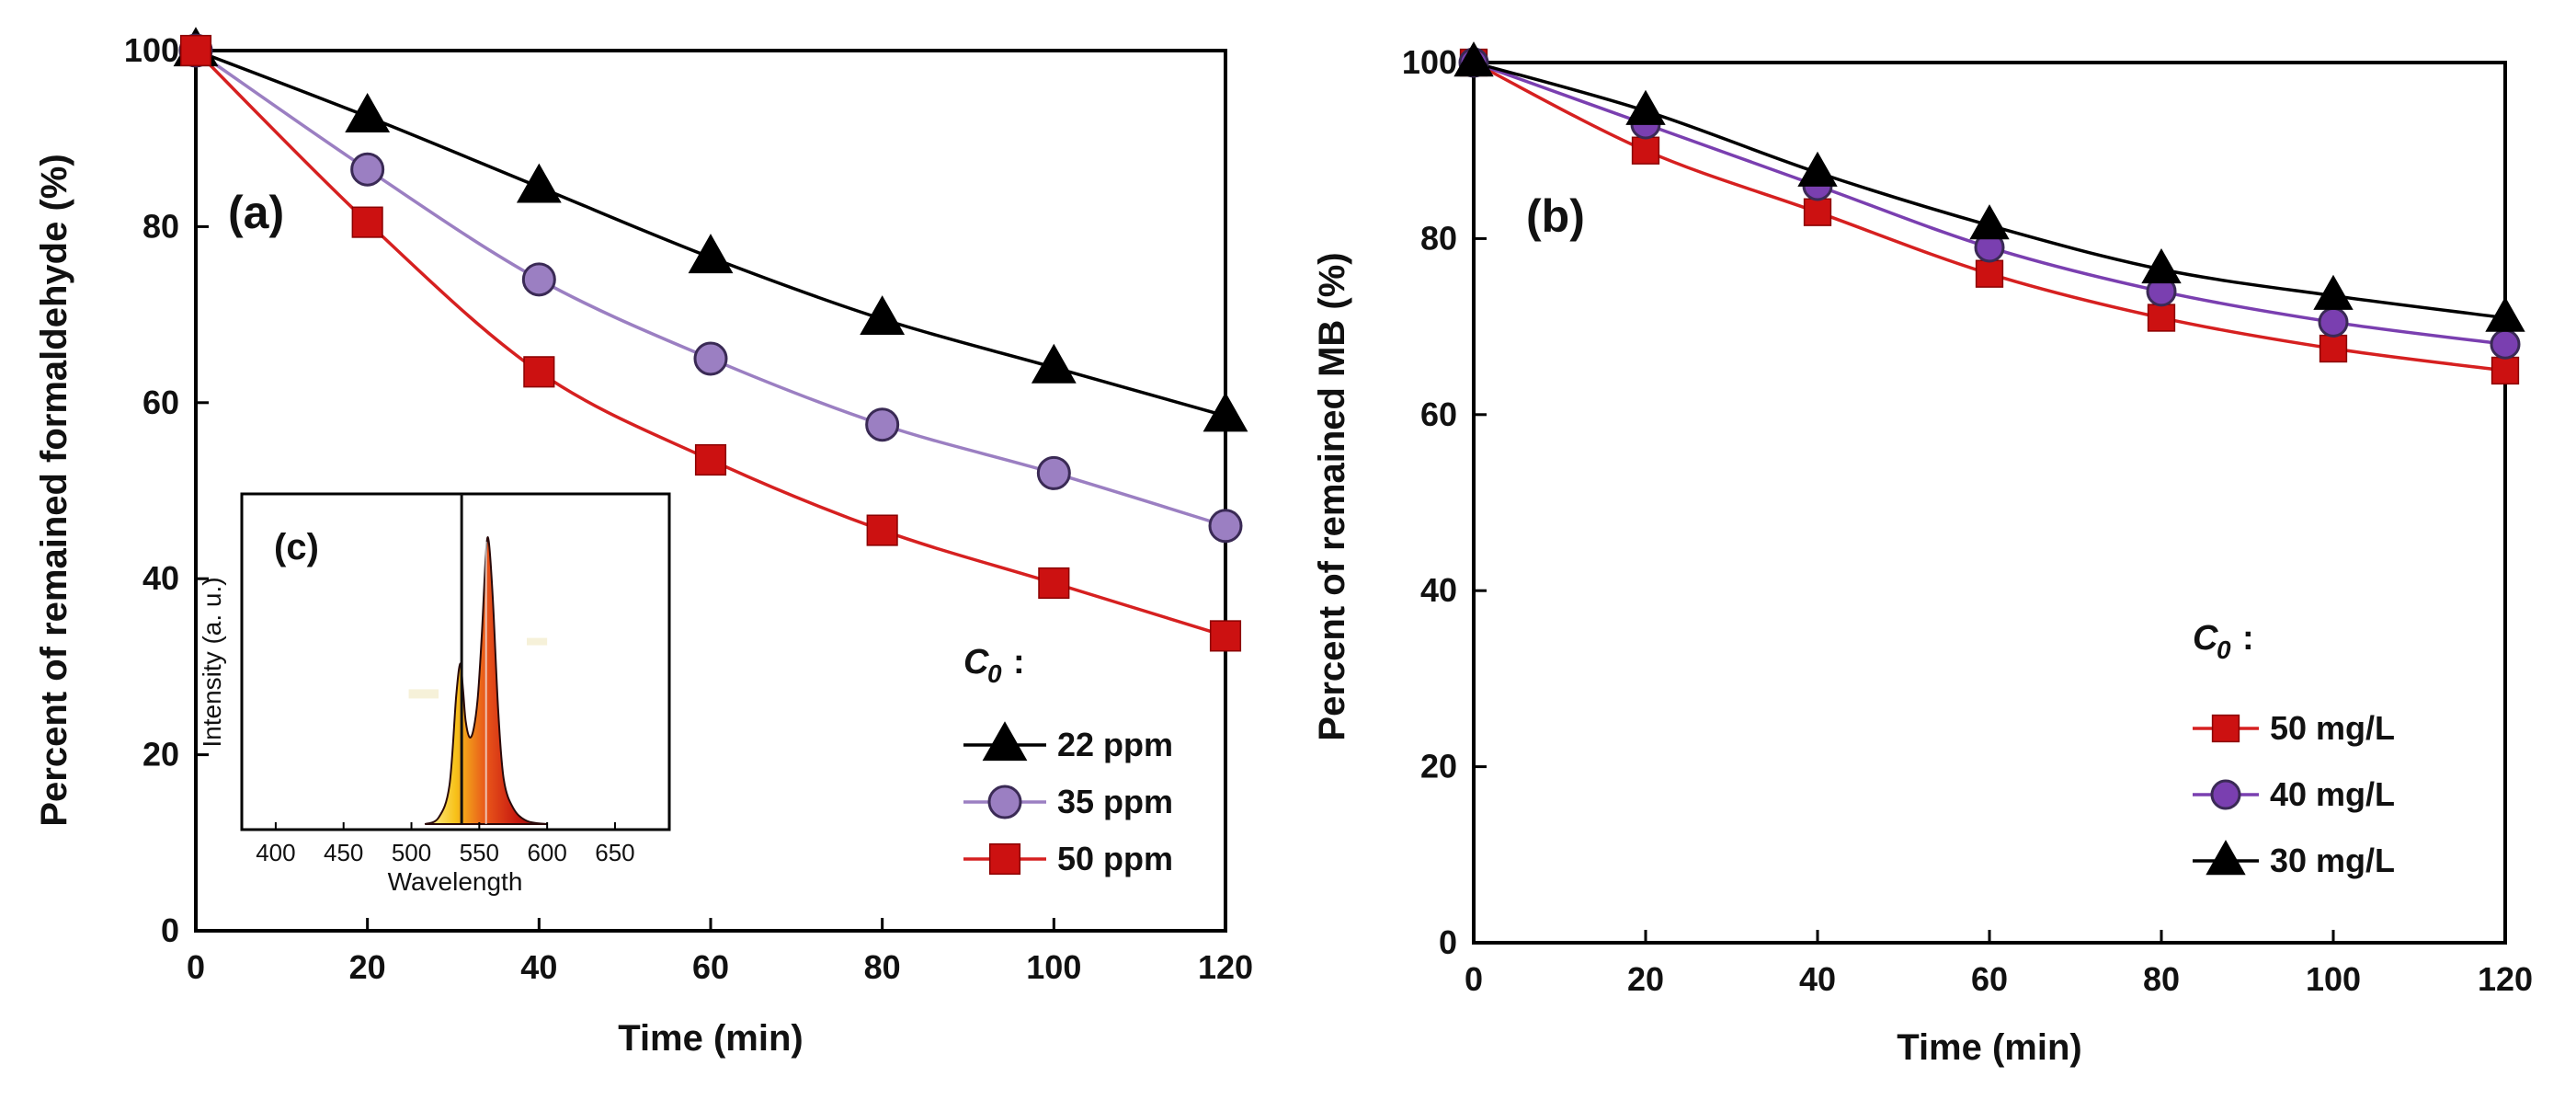  Describe the element at coordinates (2161, 979) in the screenshot. I see `x-tick-label: 80` at that location.